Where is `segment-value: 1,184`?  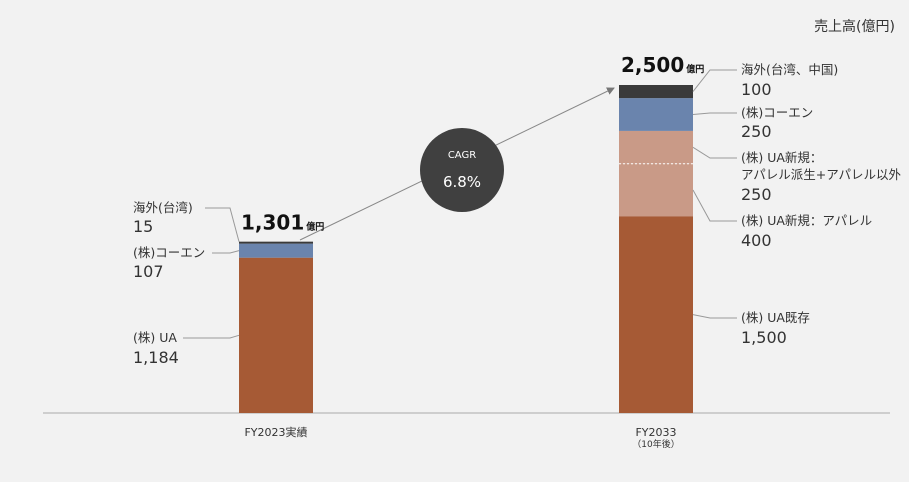 segment-value: 1,184 is located at coordinates (156, 357).